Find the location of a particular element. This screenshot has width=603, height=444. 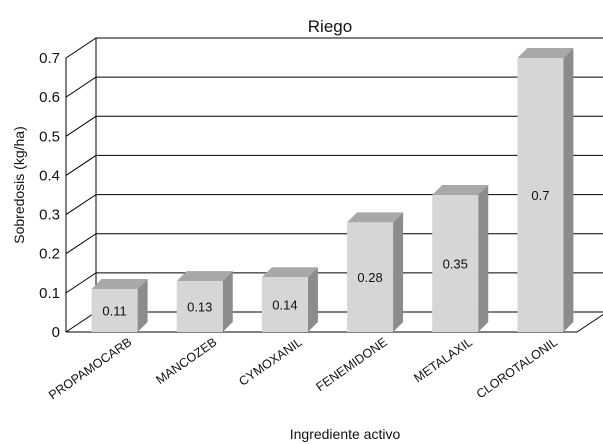

bar: 0.35 is located at coordinates (460, 258).